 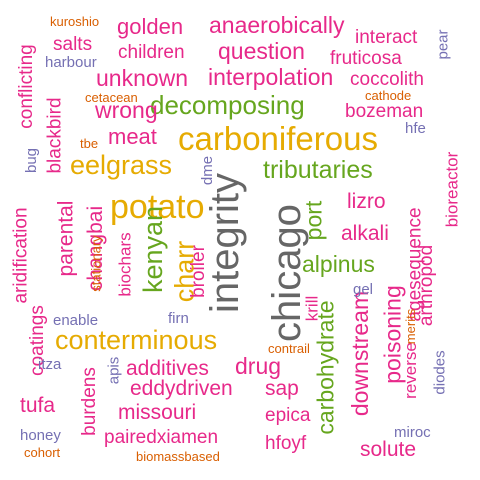 What do you see at coordinates (142, 78) in the screenshot?
I see `word-unknown: unknown` at bounding box center [142, 78].